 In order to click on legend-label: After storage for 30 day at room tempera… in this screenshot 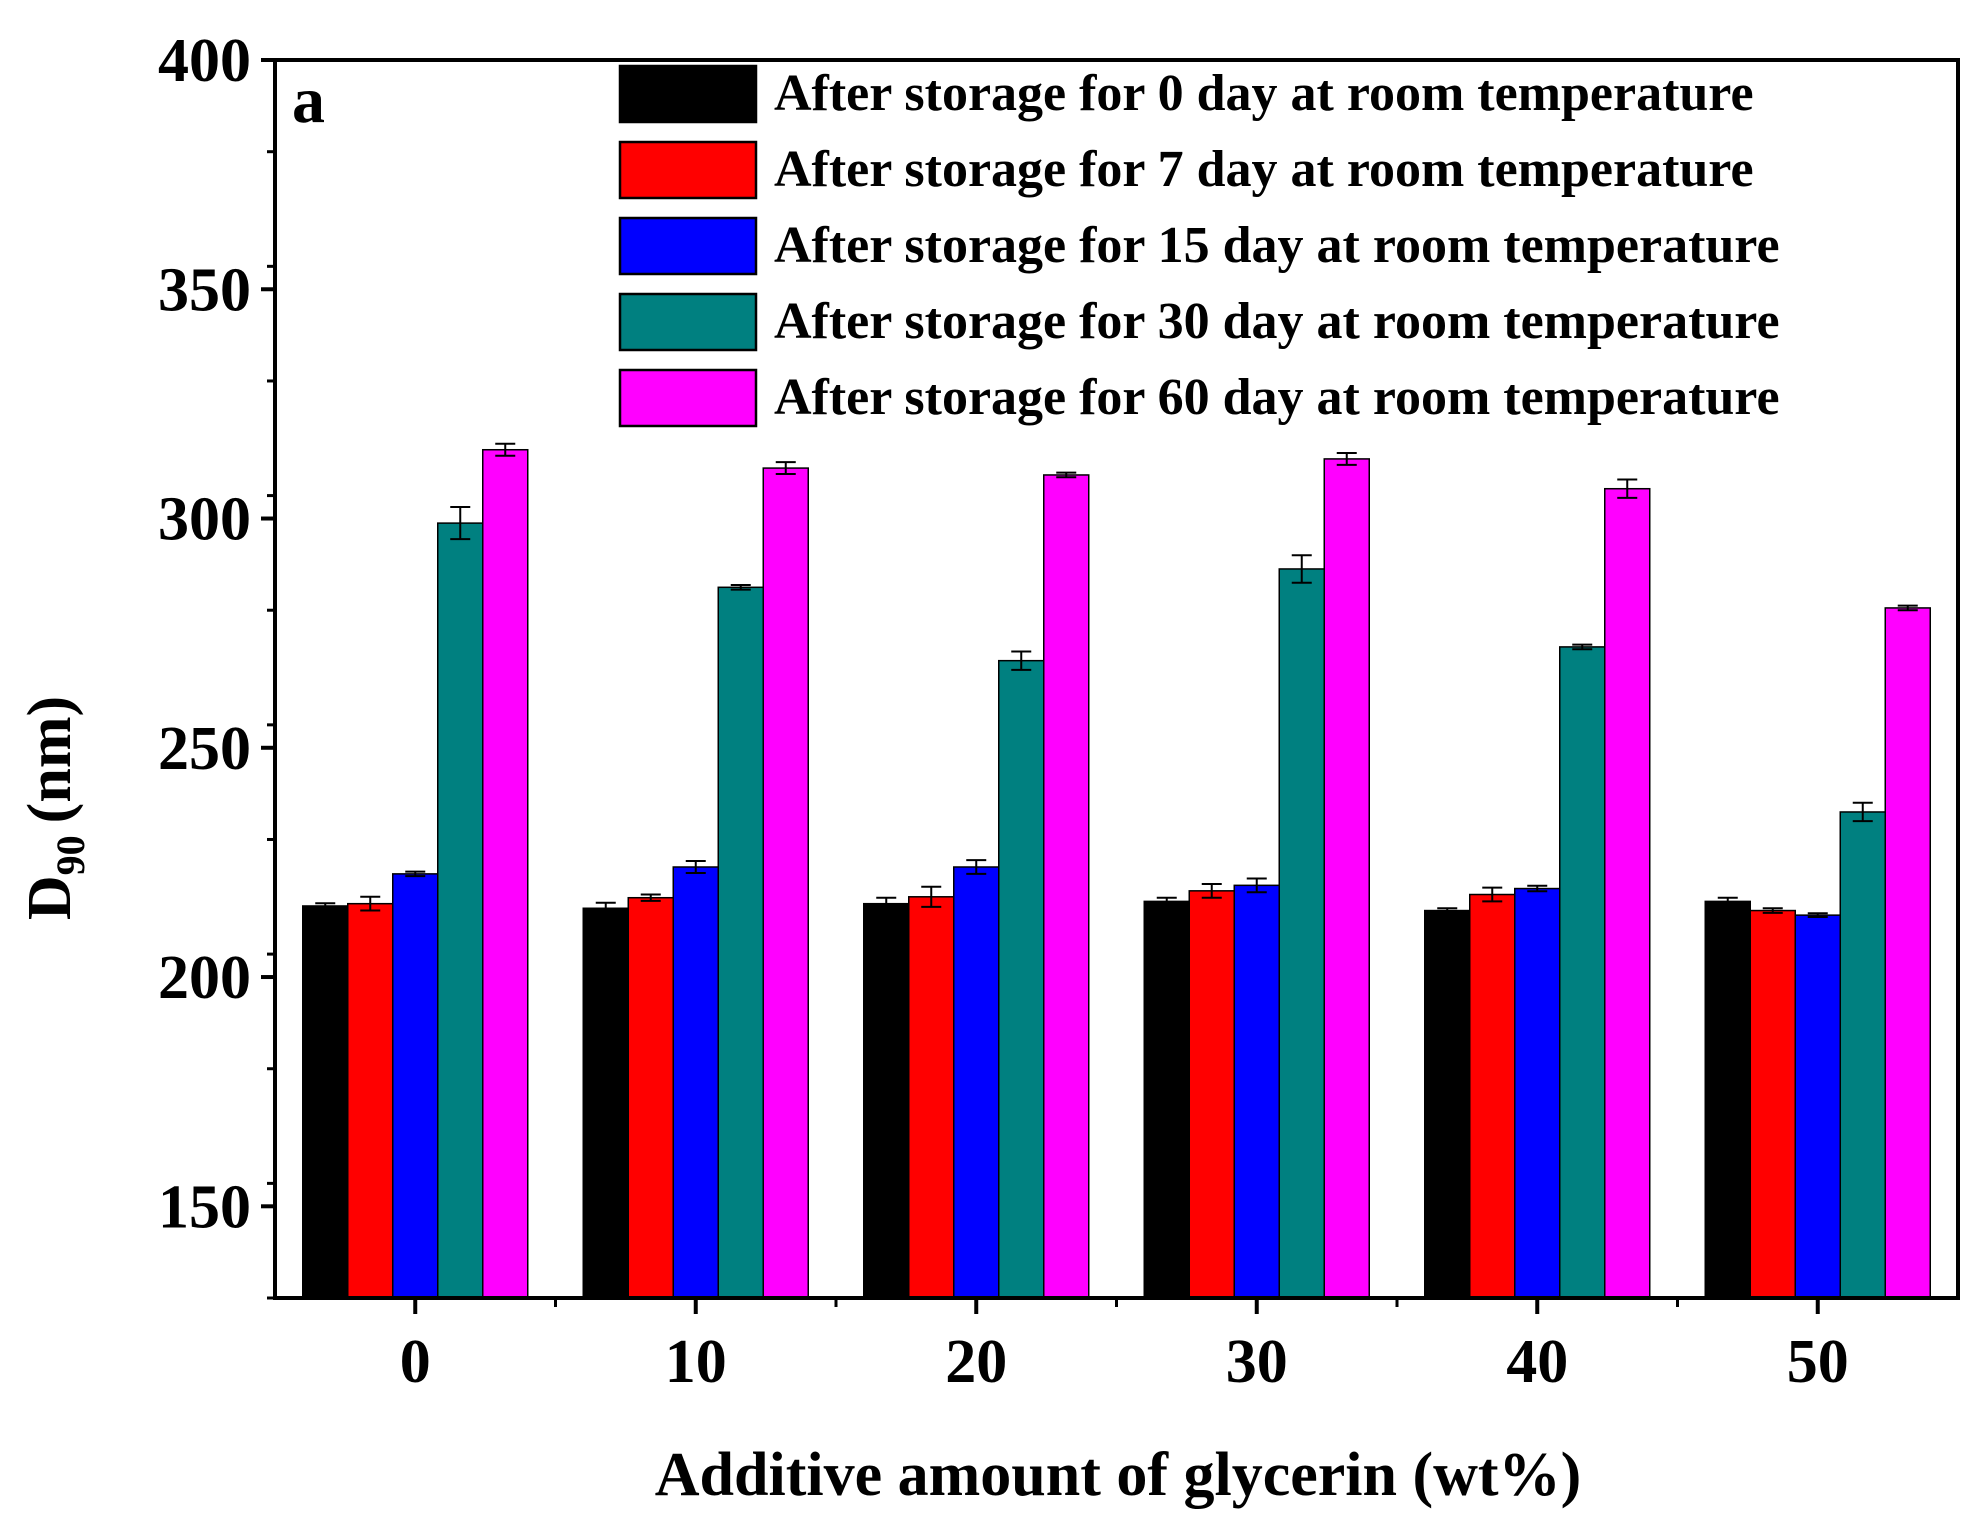, I will do `click(1277, 321)`.